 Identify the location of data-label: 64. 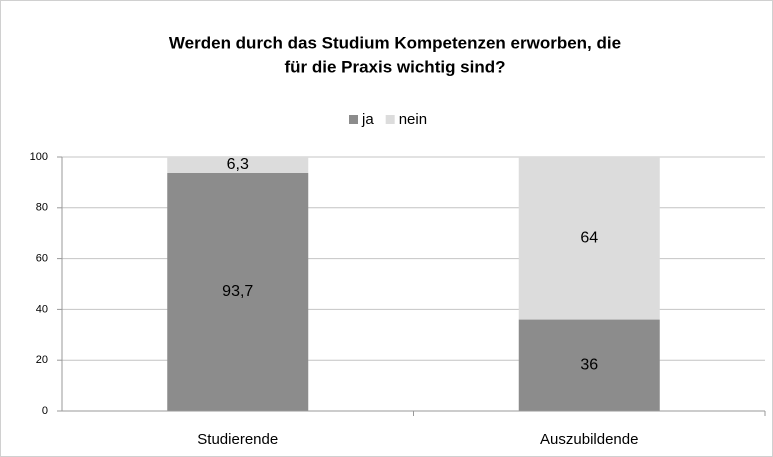
(589, 237).